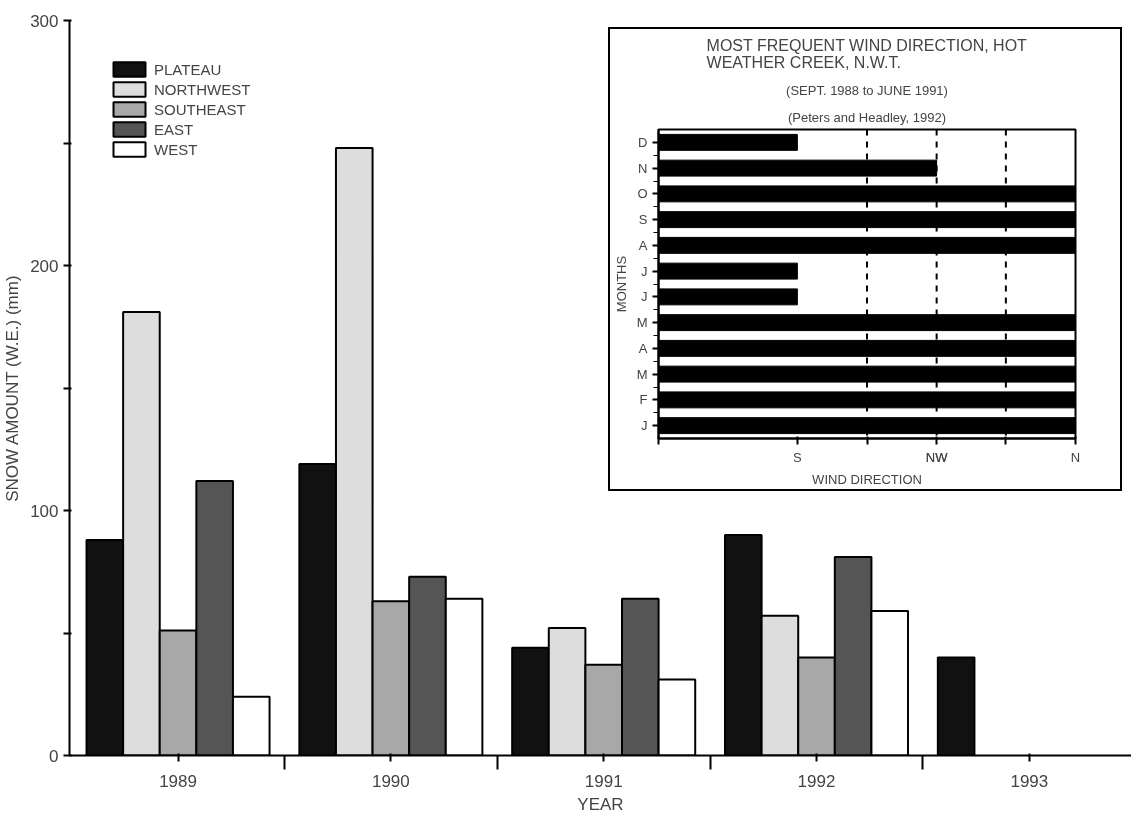 This screenshot has height=816, width=1131. Describe the element at coordinates (44, 21) in the screenshot. I see `y-tick-label: 300` at that location.